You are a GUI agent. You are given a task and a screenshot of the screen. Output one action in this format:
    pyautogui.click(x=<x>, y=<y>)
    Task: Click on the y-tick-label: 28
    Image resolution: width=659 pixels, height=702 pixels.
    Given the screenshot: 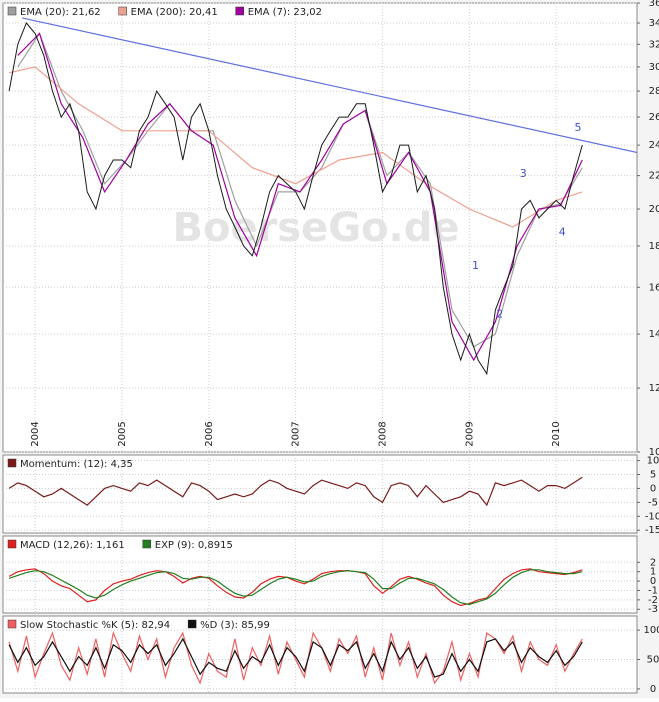 What is the action you would take?
    pyautogui.click(x=654, y=91)
    